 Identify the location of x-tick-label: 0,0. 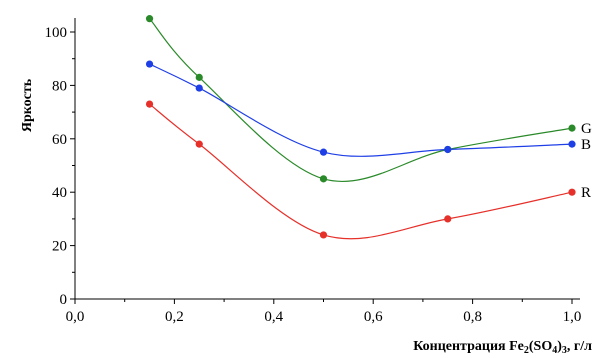
(75, 317).